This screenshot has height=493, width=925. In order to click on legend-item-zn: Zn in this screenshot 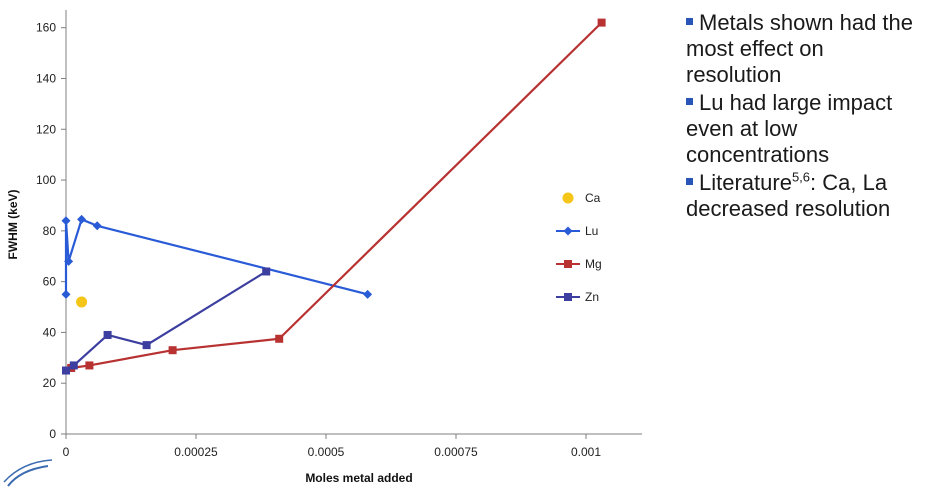, I will do `click(577, 297)`.